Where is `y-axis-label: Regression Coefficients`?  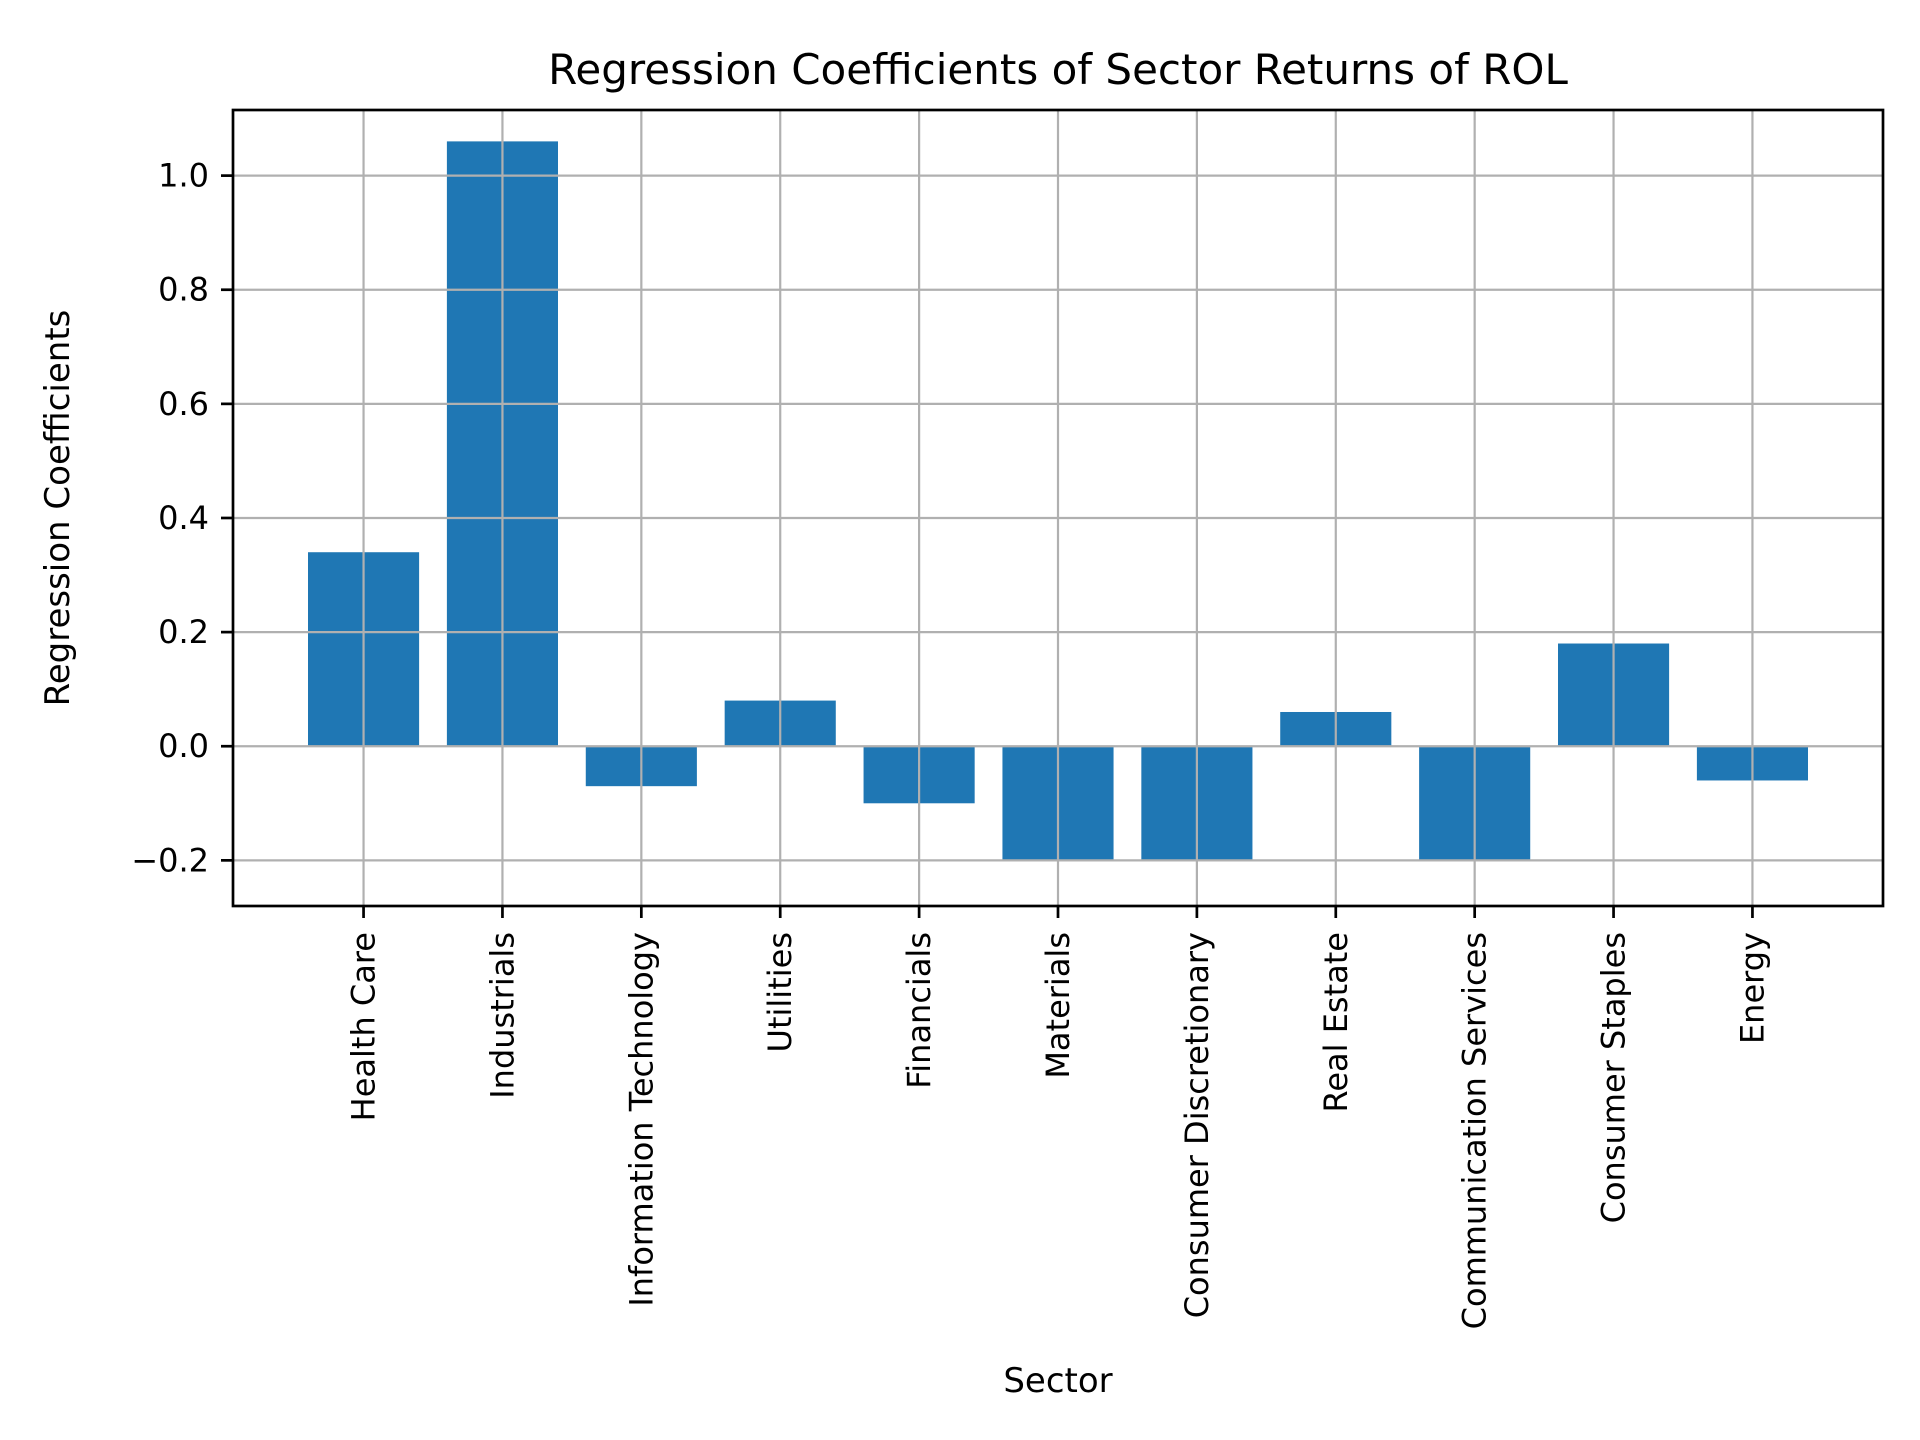 y-axis-label: Regression Coefficients is located at coordinates (58, 508).